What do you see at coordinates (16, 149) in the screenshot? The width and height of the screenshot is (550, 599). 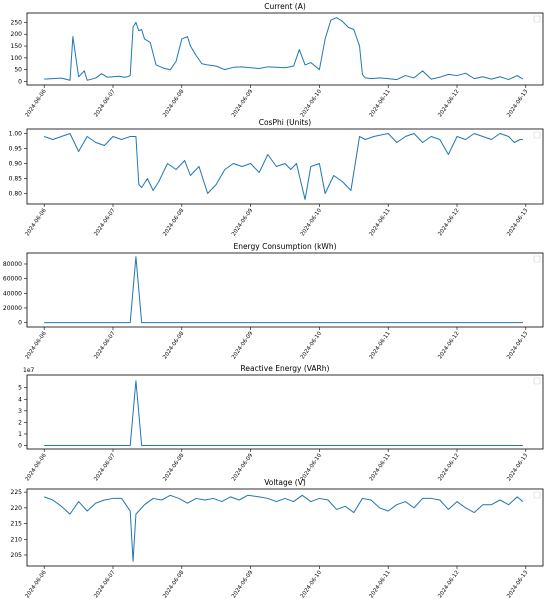 I see `y-tick-label: 0.95` at bounding box center [16, 149].